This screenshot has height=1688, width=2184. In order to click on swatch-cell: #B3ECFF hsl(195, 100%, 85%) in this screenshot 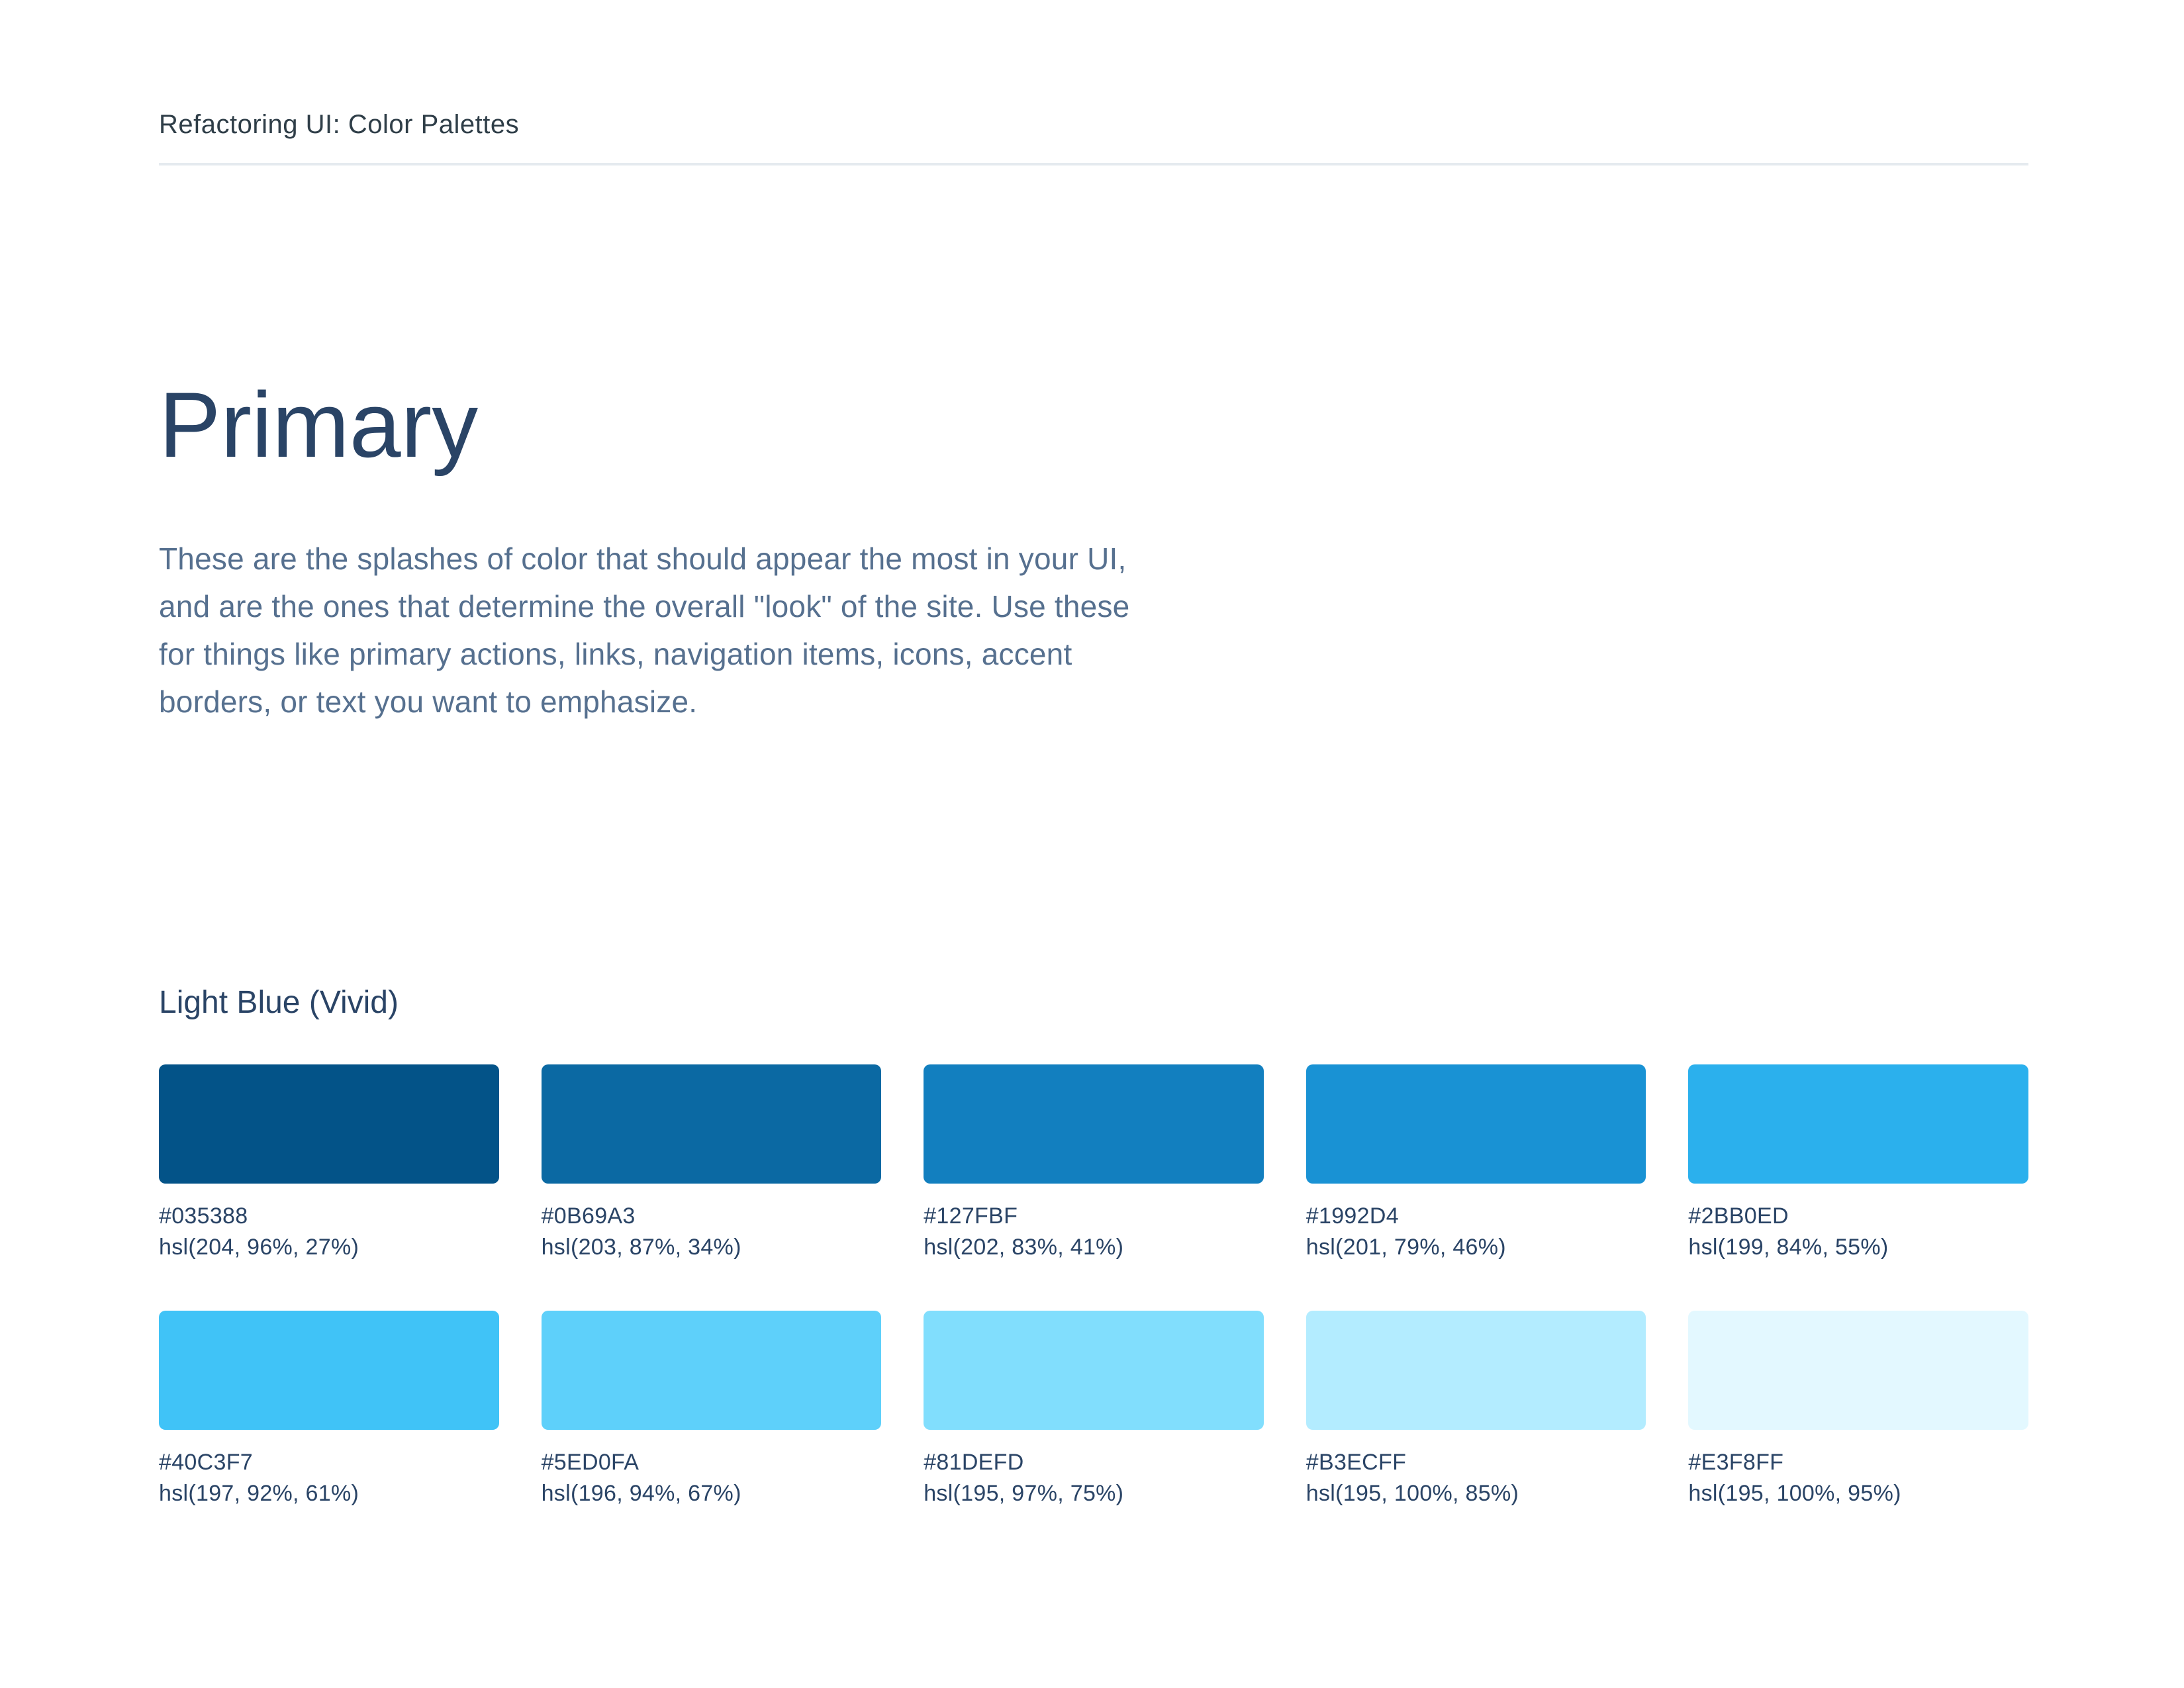, I will do `click(1476, 1410)`.